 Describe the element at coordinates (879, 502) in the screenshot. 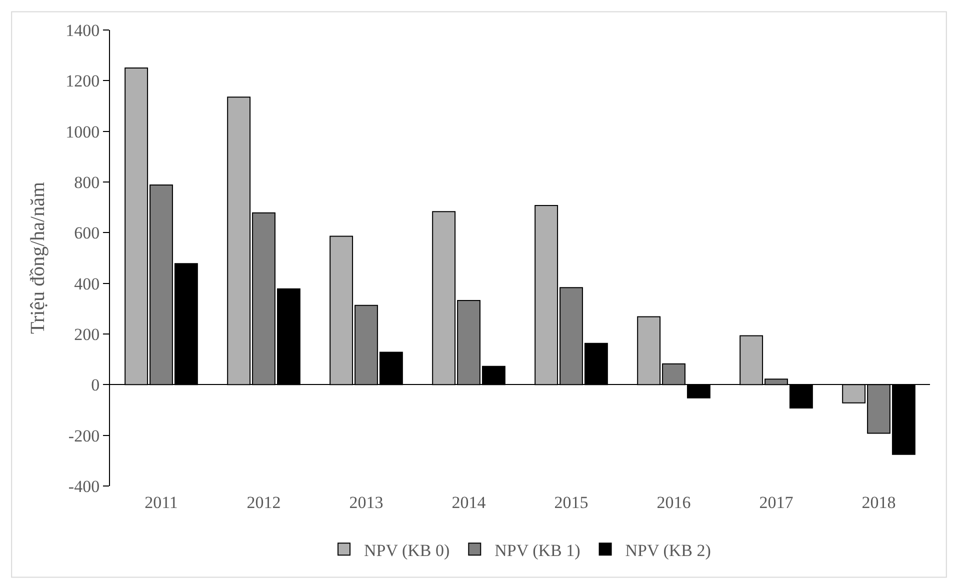

I see `x-tick-label: 2018` at that location.